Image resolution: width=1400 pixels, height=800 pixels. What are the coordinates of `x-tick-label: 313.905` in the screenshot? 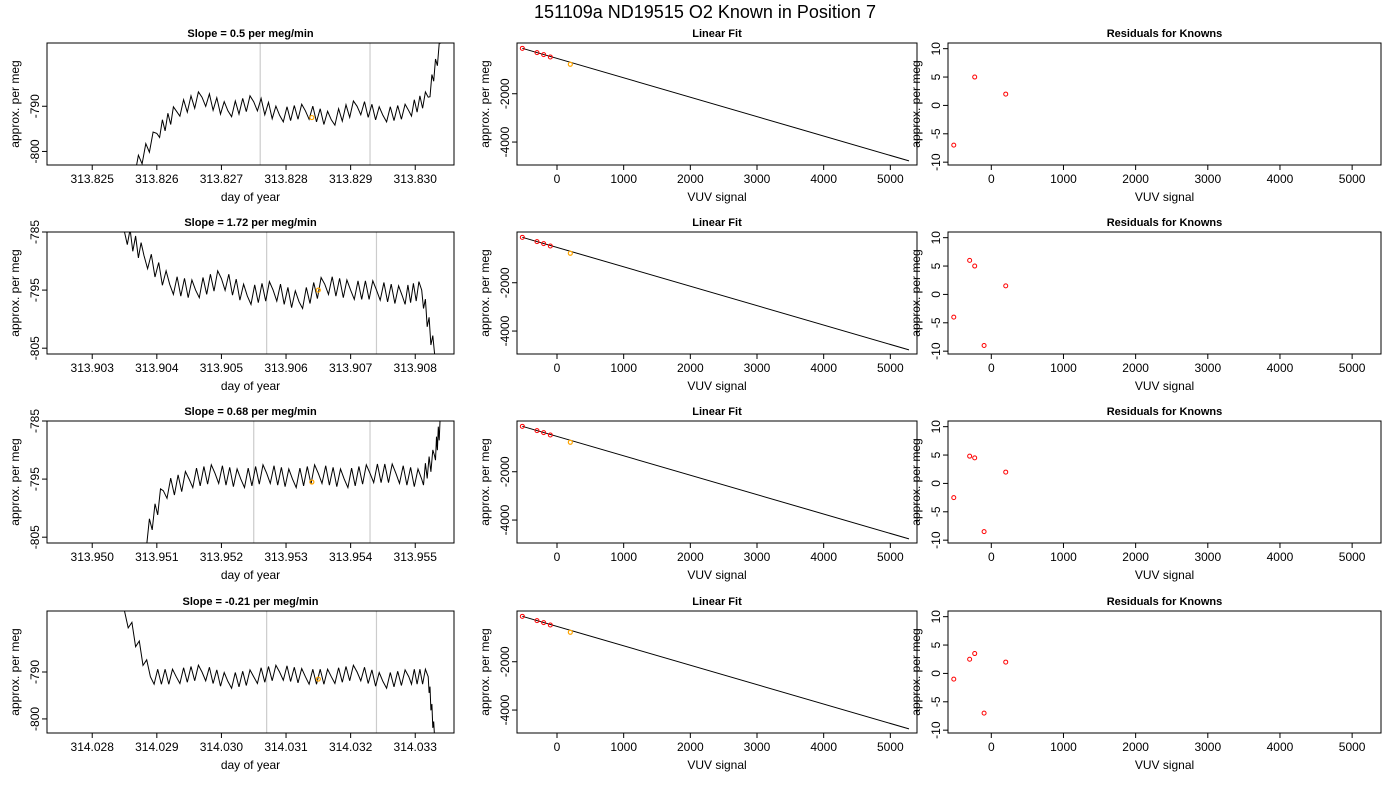 It's located at (222, 368).